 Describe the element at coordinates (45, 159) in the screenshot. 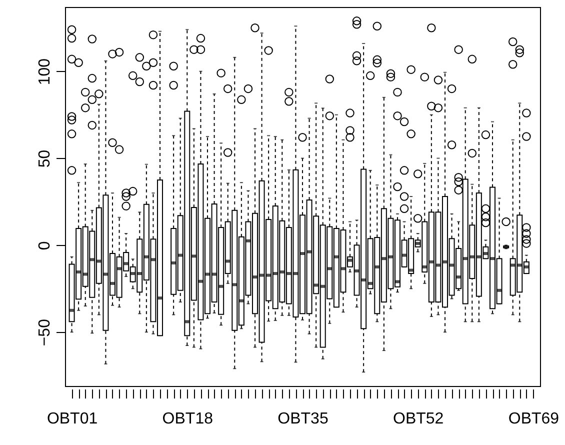

I see `y-tick-label: 50` at that location.